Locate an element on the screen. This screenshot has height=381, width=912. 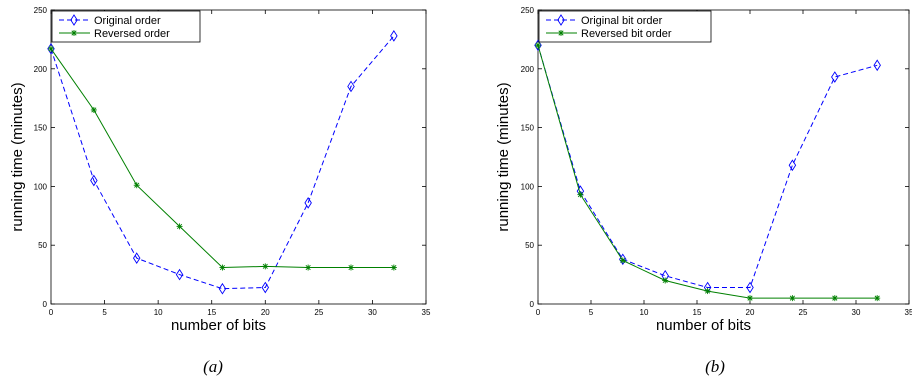
legend-label: Reversed bit order is located at coordinates (626, 34).